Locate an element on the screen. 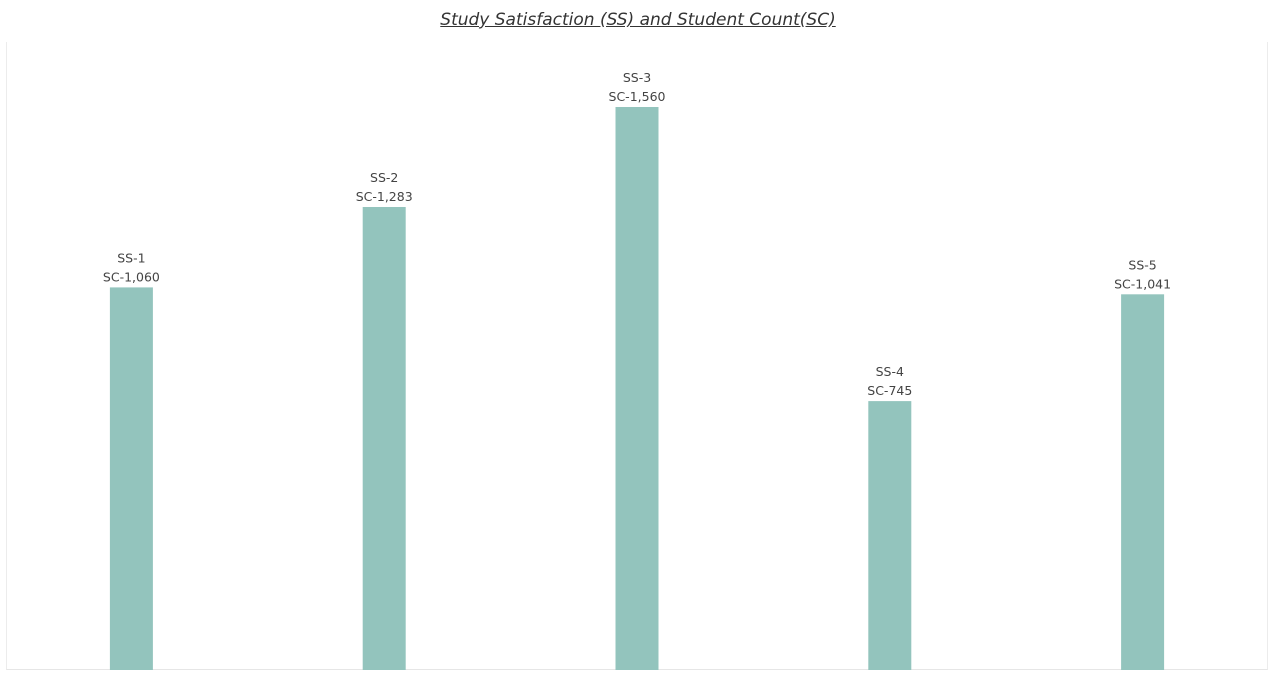 This screenshot has height=678, width=1280. bar-label-count: SC-1,041 is located at coordinates (1142, 283).